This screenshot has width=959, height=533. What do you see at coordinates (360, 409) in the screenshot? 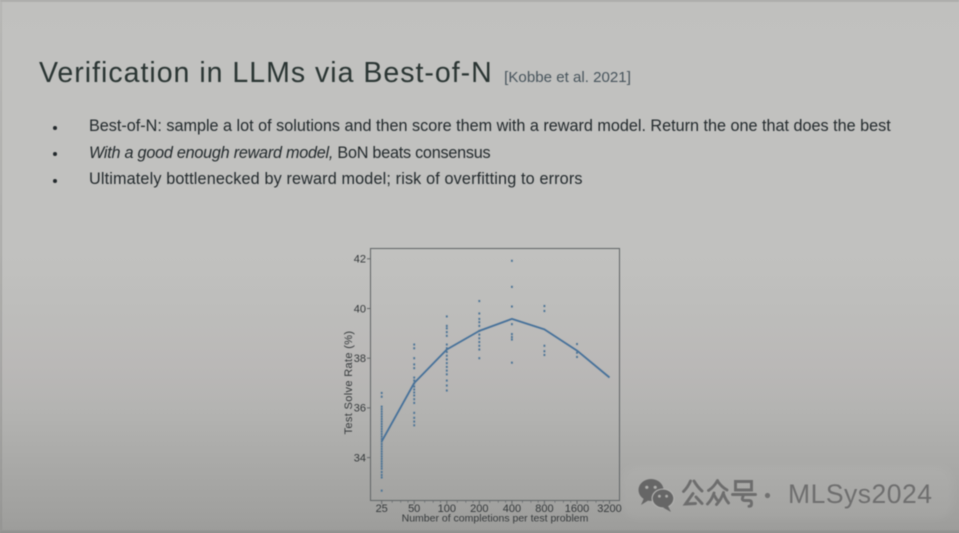
I see `svg-text: 36` at bounding box center [360, 409].